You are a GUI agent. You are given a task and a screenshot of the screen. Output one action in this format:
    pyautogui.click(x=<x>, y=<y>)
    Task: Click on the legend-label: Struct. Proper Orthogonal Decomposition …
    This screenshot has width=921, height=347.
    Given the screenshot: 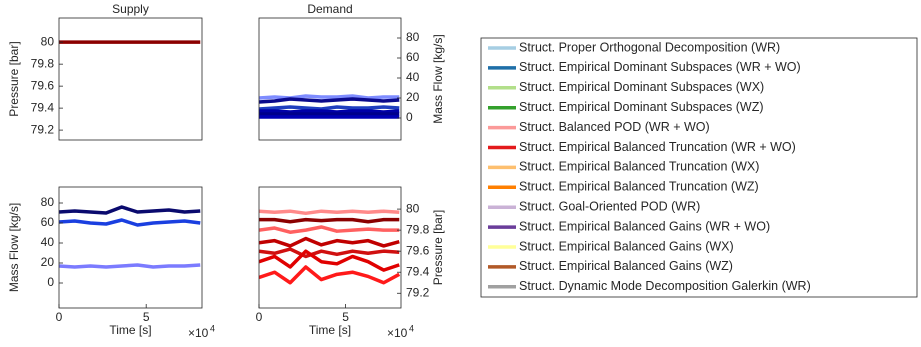 What is the action you would take?
    pyautogui.click(x=649, y=47)
    